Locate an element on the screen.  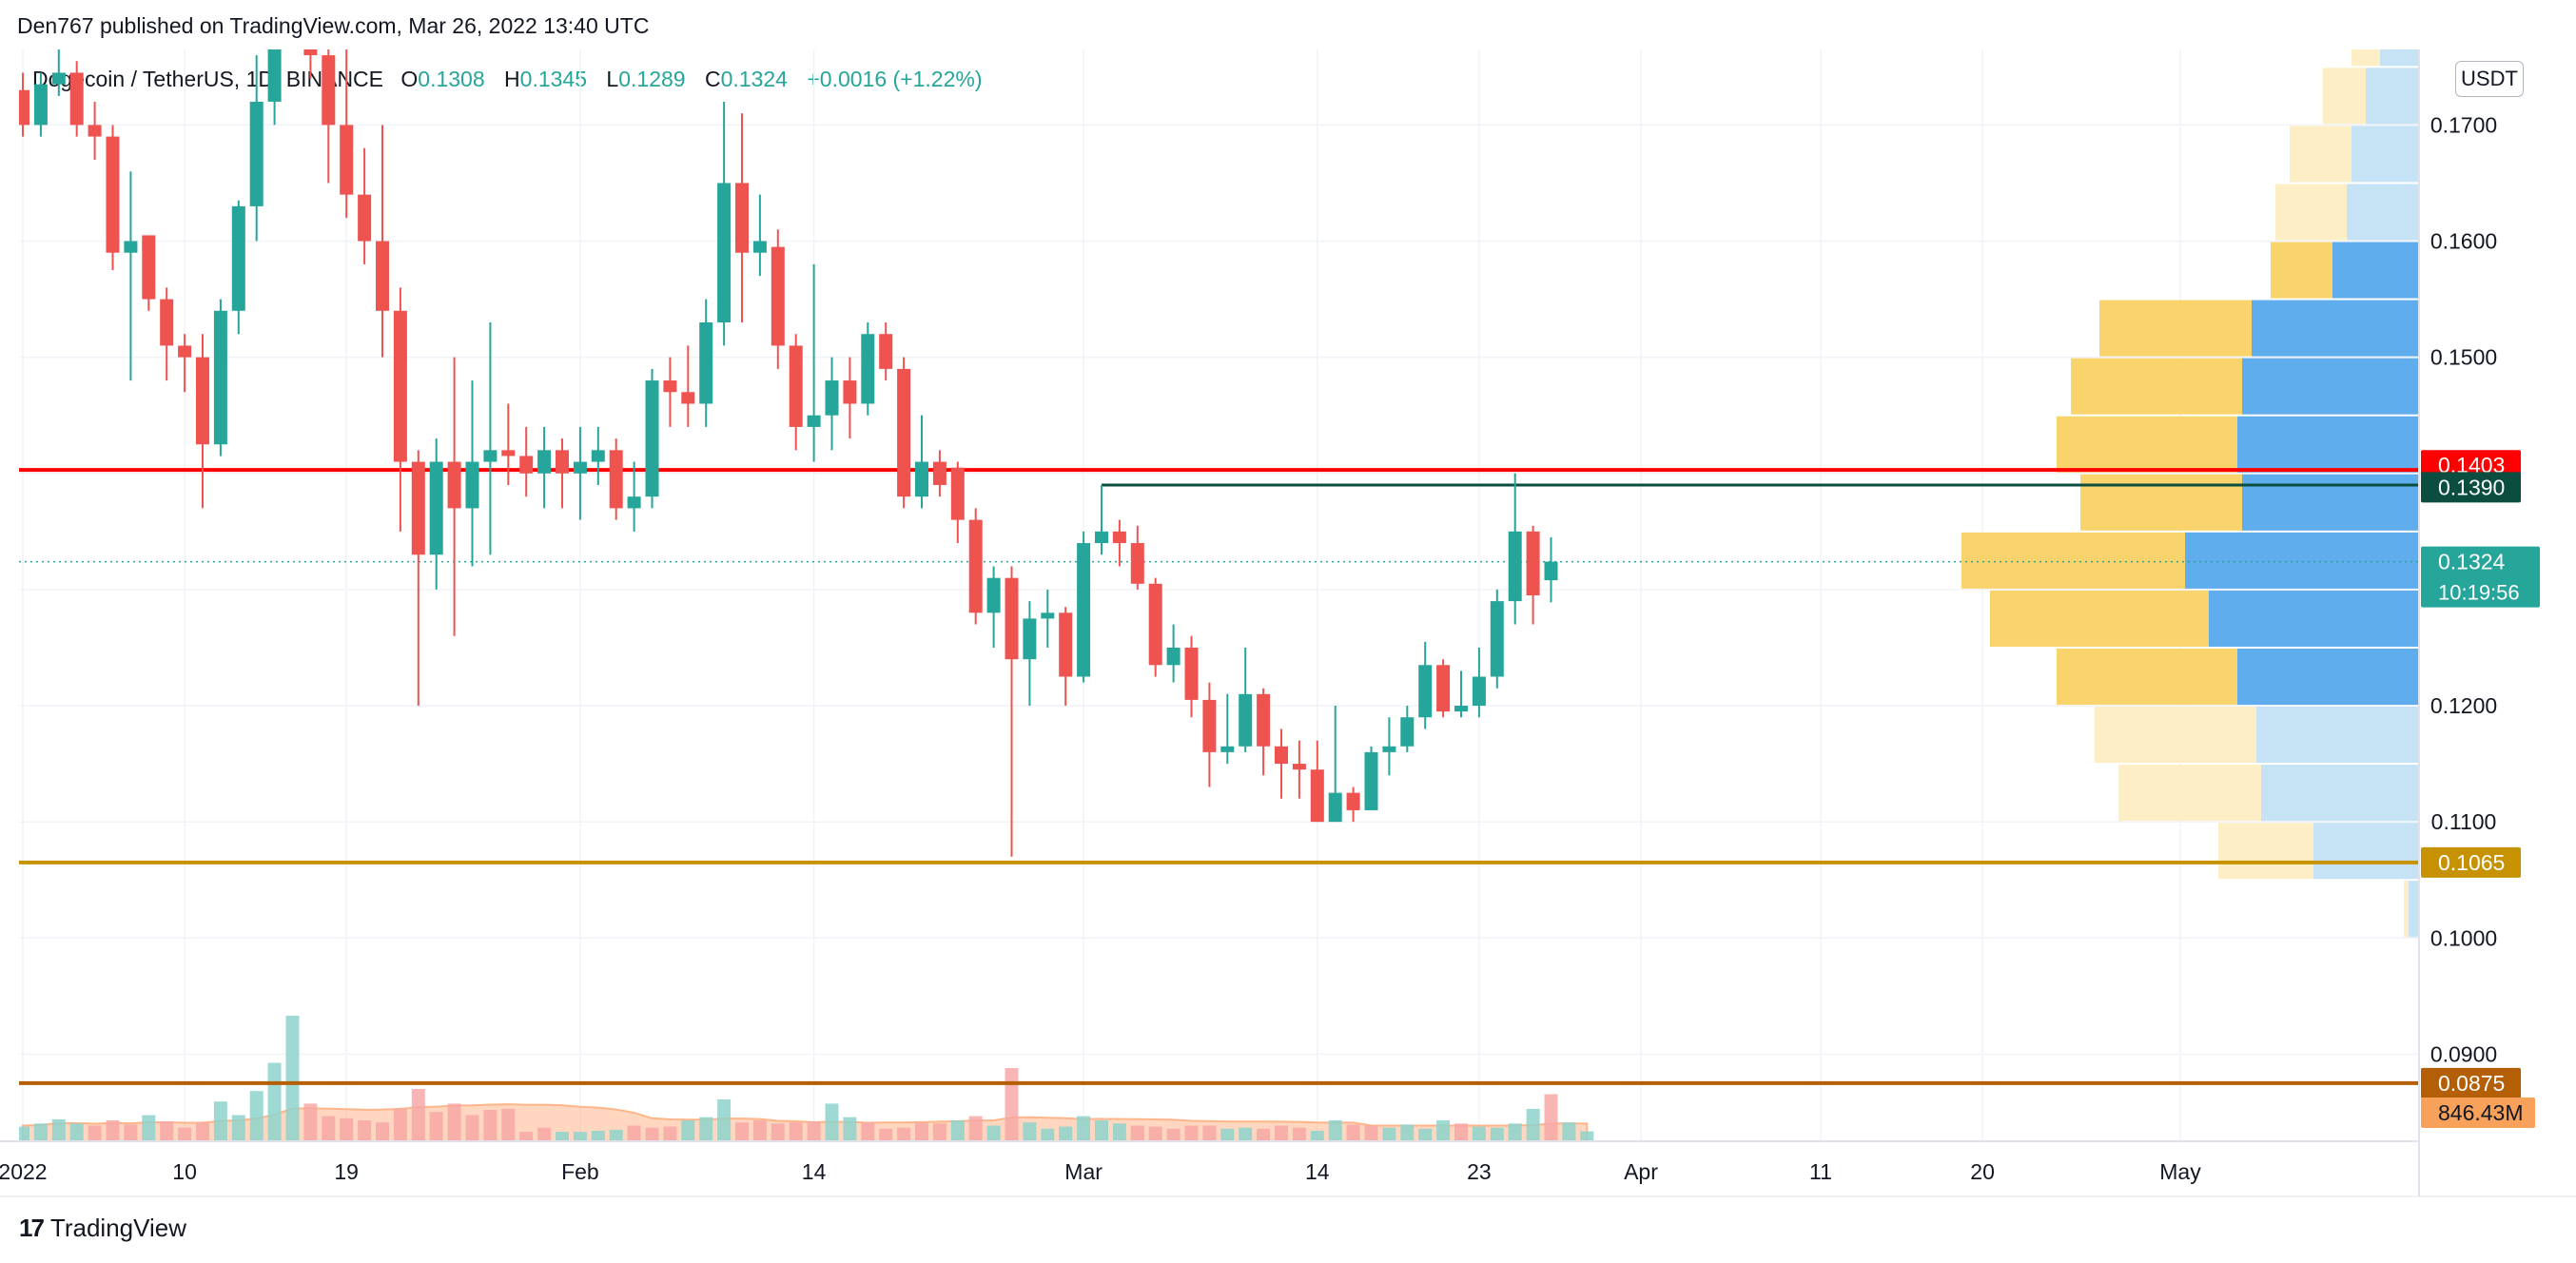
countdown-timer: 10:19:56 is located at coordinates (2479, 593).